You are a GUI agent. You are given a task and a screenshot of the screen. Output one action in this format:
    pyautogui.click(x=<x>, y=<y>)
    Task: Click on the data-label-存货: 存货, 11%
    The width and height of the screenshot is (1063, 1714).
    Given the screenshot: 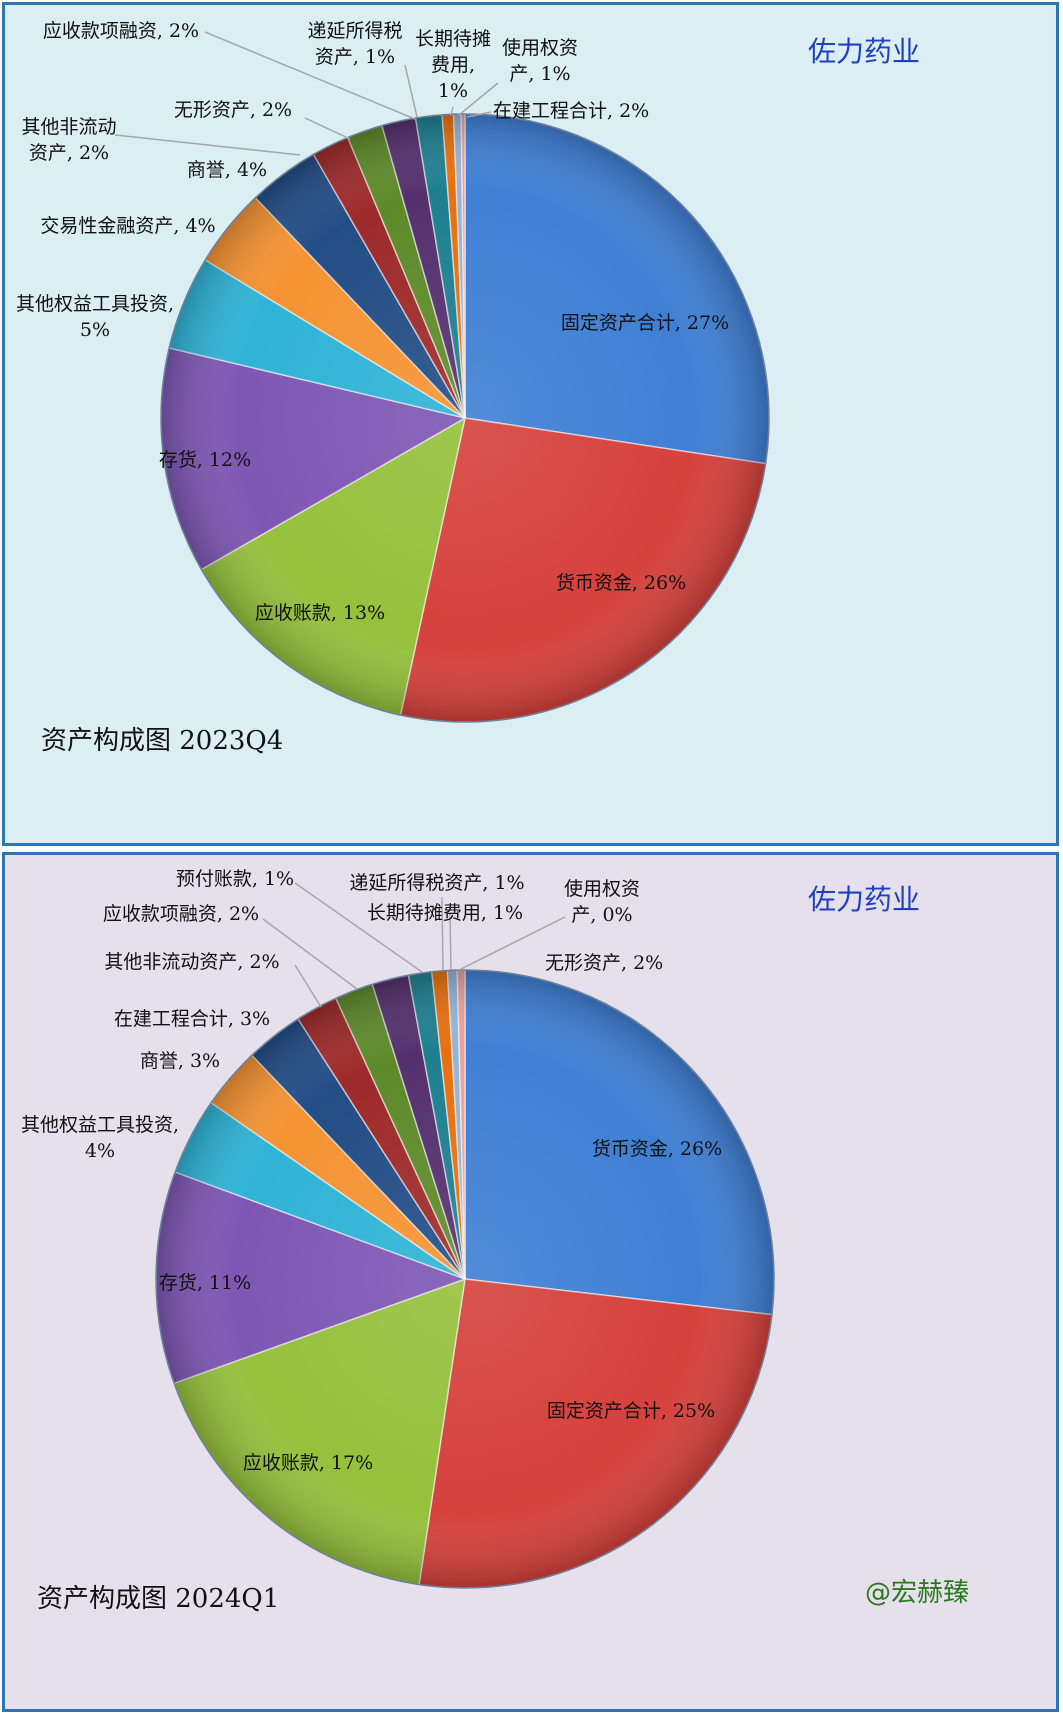 What is the action you would take?
    pyautogui.click(x=205, y=1283)
    